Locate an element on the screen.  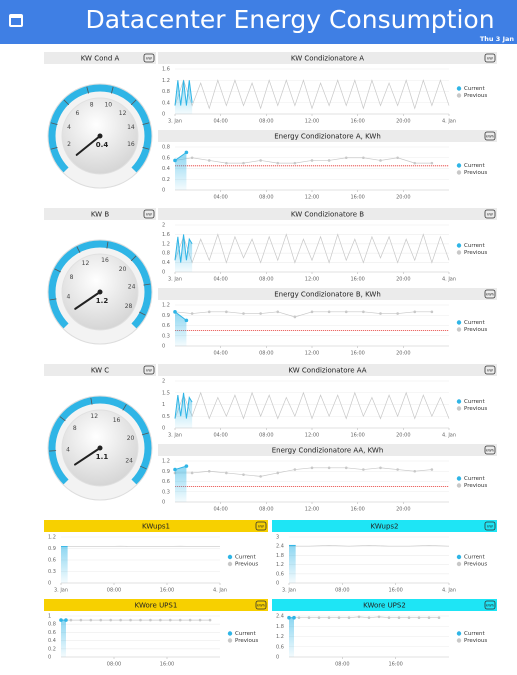
gauge-tick-label: 8 is located at coordinates (72, 277).